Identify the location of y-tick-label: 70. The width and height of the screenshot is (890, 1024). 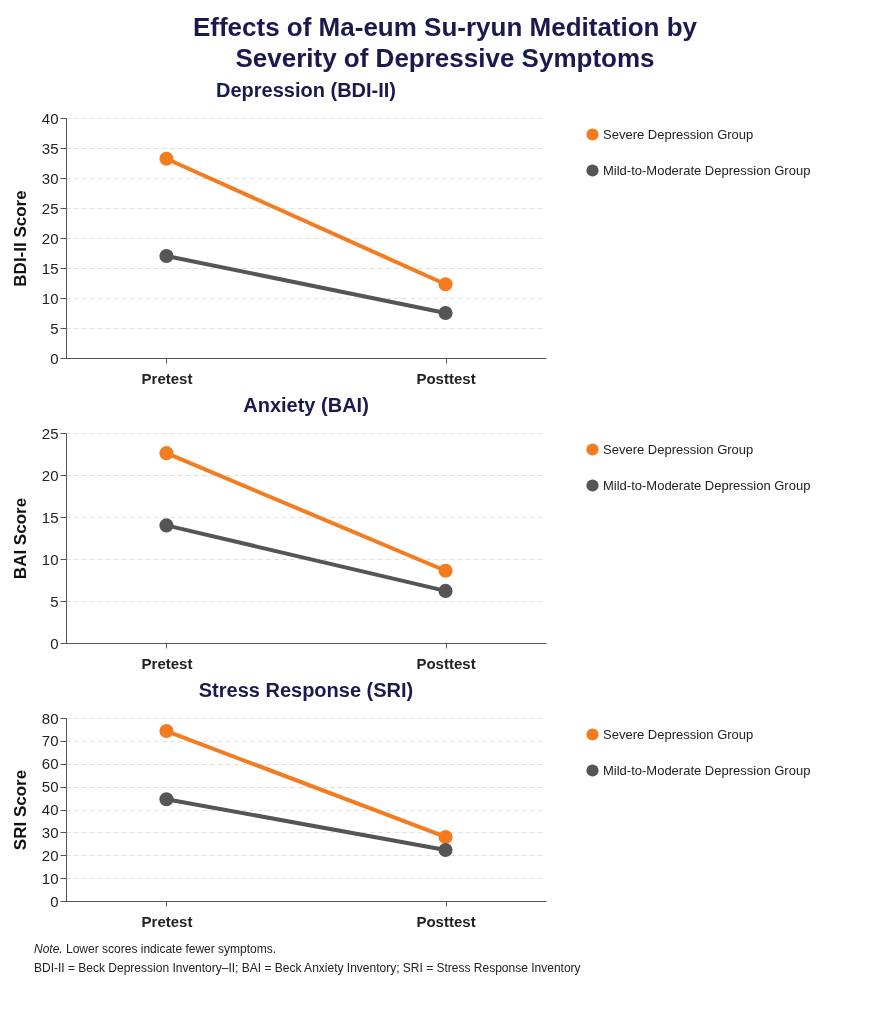
(50, 741).